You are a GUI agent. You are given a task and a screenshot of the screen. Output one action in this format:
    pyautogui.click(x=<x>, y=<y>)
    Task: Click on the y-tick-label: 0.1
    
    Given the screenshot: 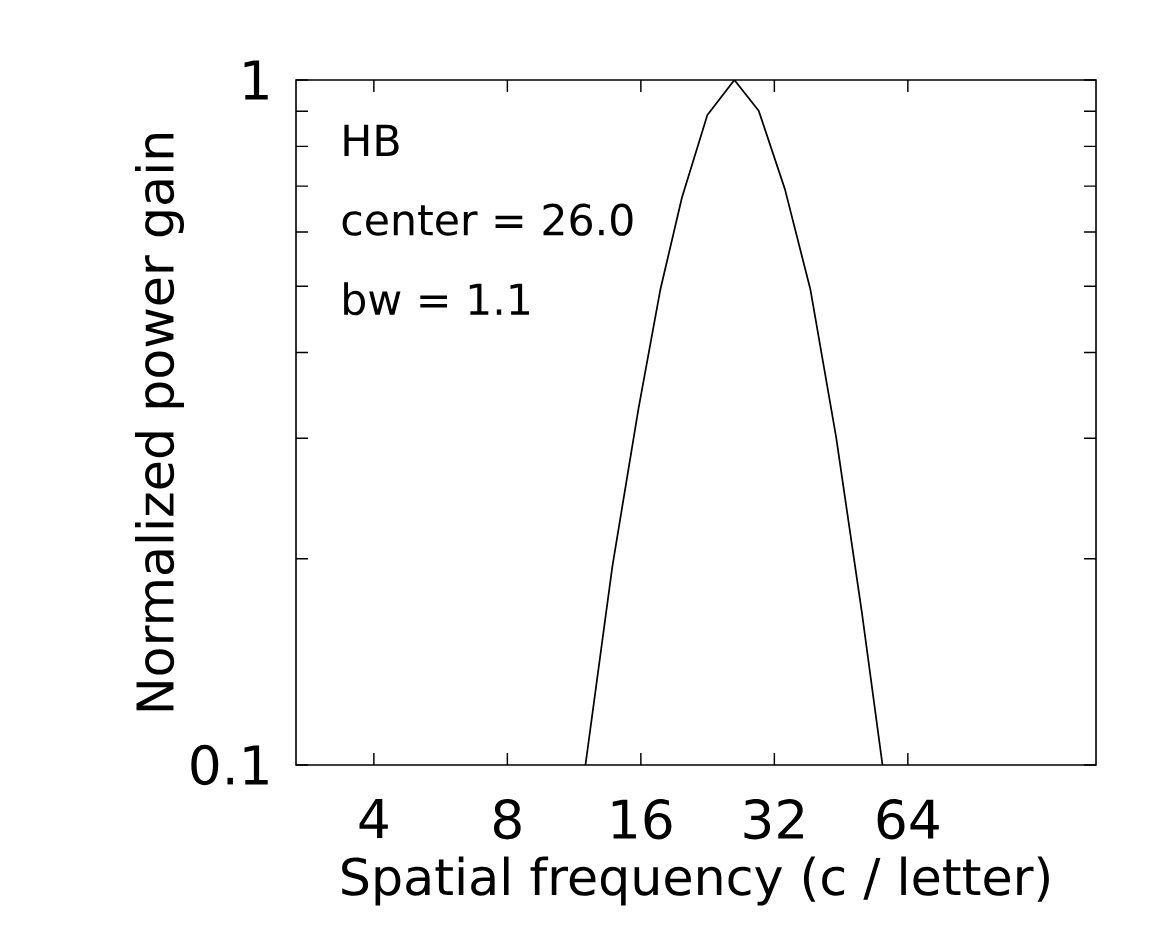 What is the action you would take?
    pyautogui.click(x=229, y=765)
    